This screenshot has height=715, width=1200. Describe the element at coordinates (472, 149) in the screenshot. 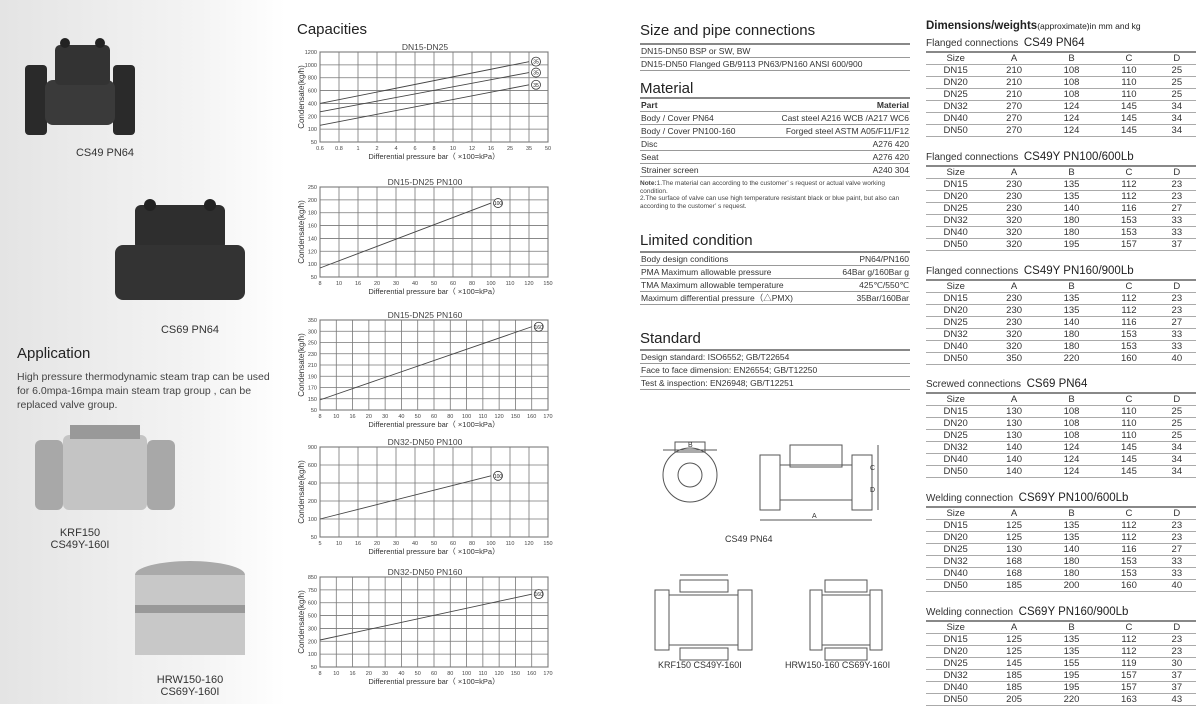

I see `x-tick-label: 12` at that location.